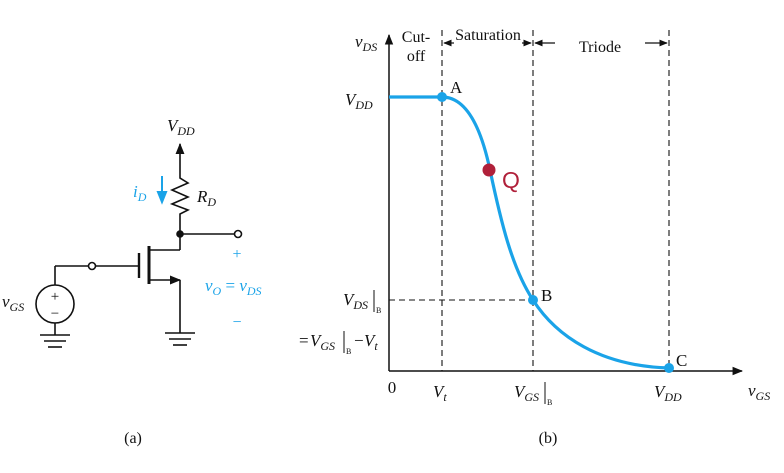 Image resolution: width=784 pixels, height=473 pixels. What do you see at coordinates (533, 300) in the screenshot?
I see `point-b-marker` at bounding box center [533, 300].